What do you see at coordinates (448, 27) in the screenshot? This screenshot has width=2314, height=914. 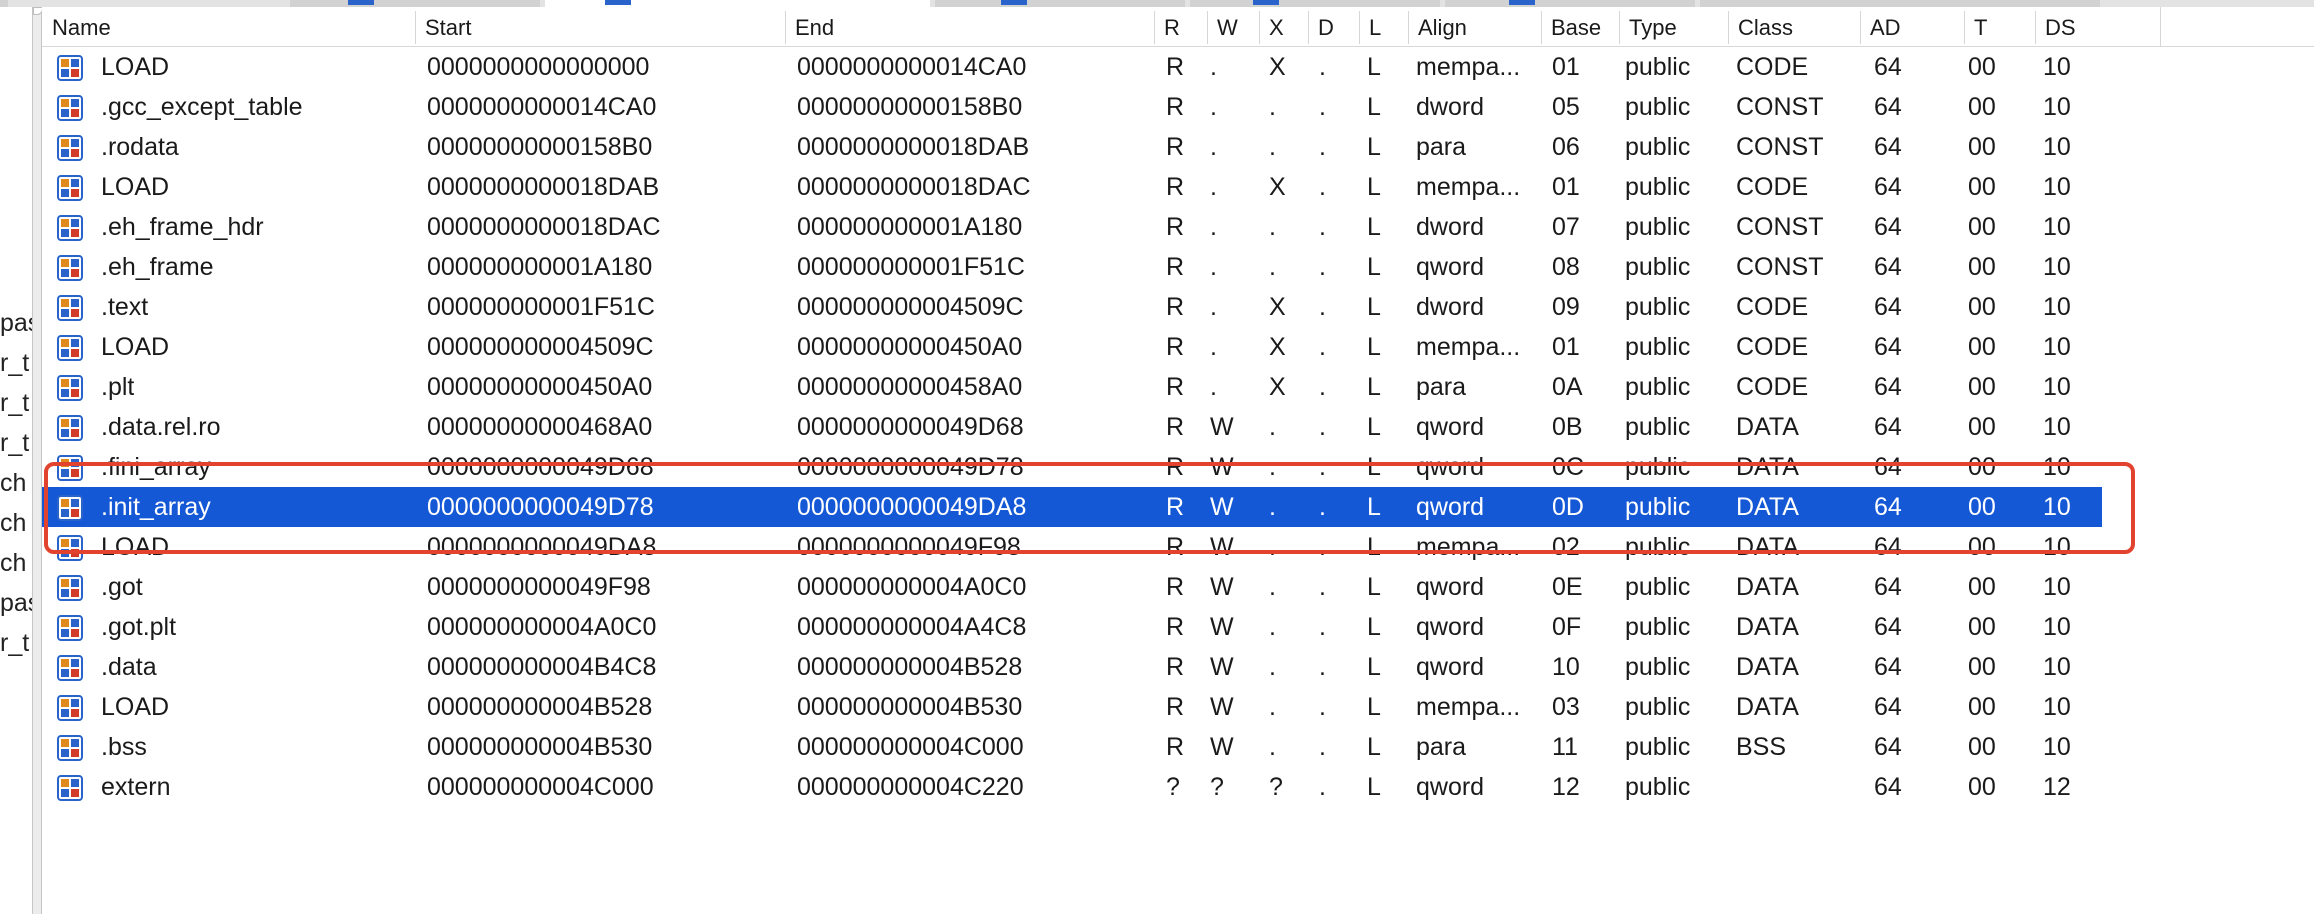 I see `column-header-start: Start` at bounding box center [448, 27].